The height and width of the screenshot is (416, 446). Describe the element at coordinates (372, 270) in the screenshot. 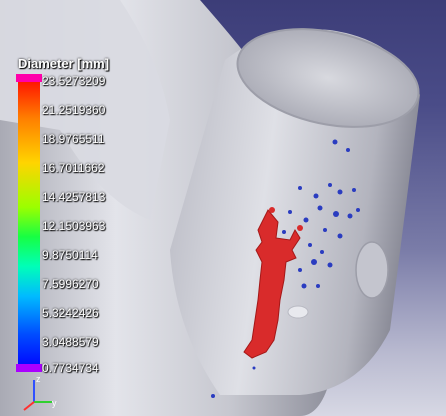

I see `part-side-boss` at that location.